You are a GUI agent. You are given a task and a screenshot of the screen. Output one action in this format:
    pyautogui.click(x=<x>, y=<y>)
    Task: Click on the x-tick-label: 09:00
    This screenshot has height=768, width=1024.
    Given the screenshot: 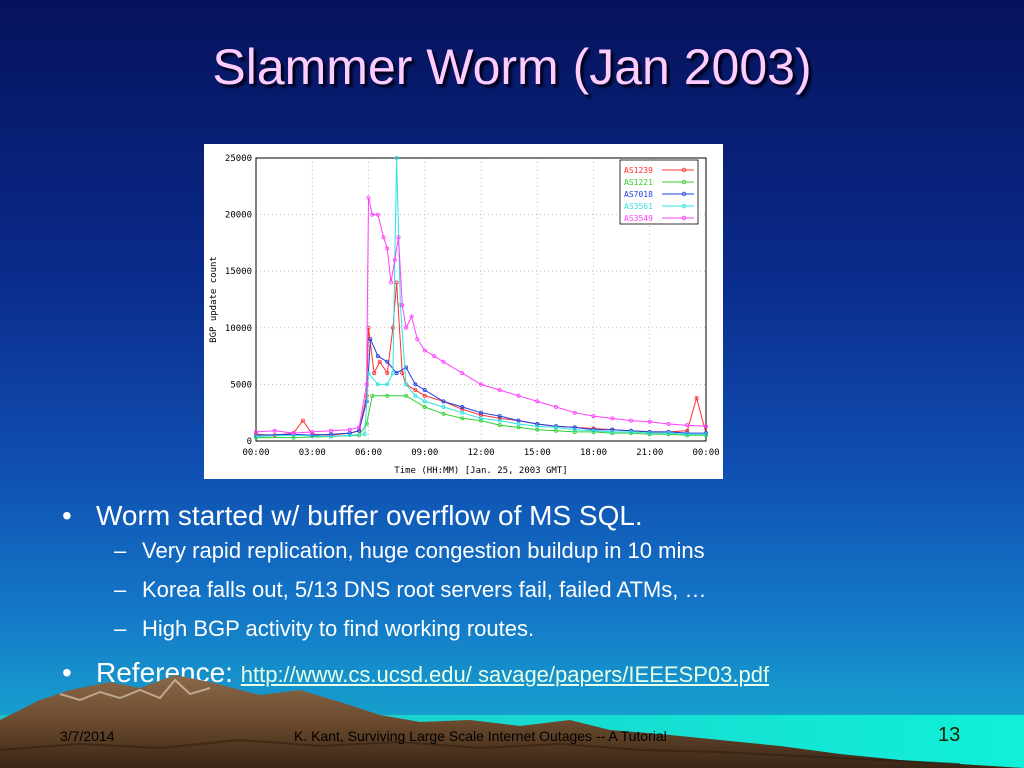 What is the action you would take?
    pyautogui.click(x=424, y=453)
    